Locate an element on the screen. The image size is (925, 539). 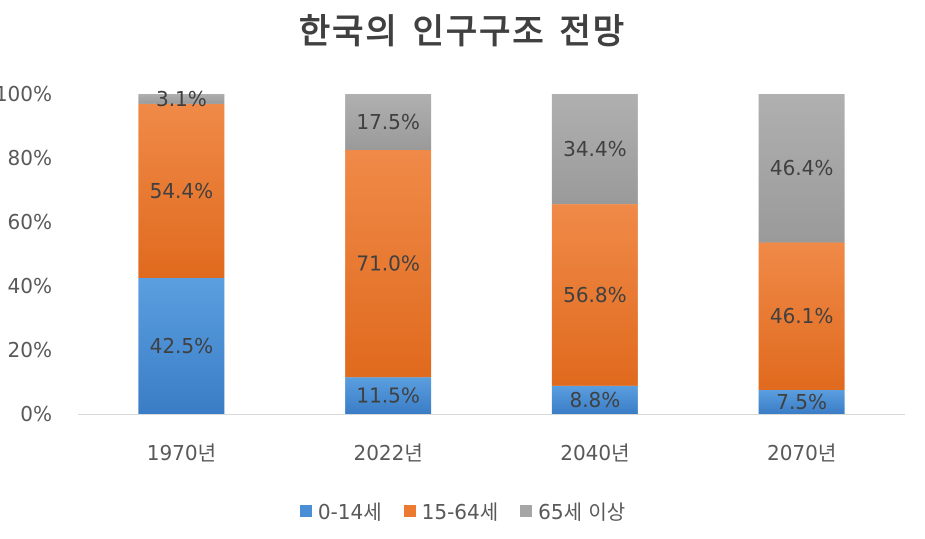
data-label: 8.8% is located at coordinates (594, 400).